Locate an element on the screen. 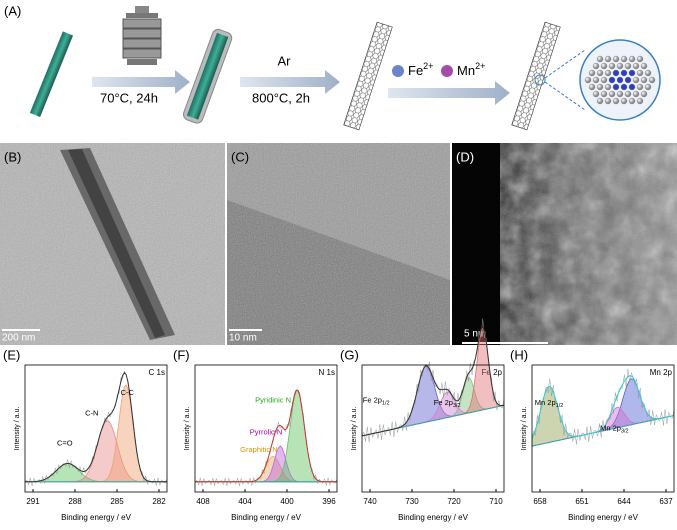  scale-label: 5 nm is located at coordinates (475, 334).